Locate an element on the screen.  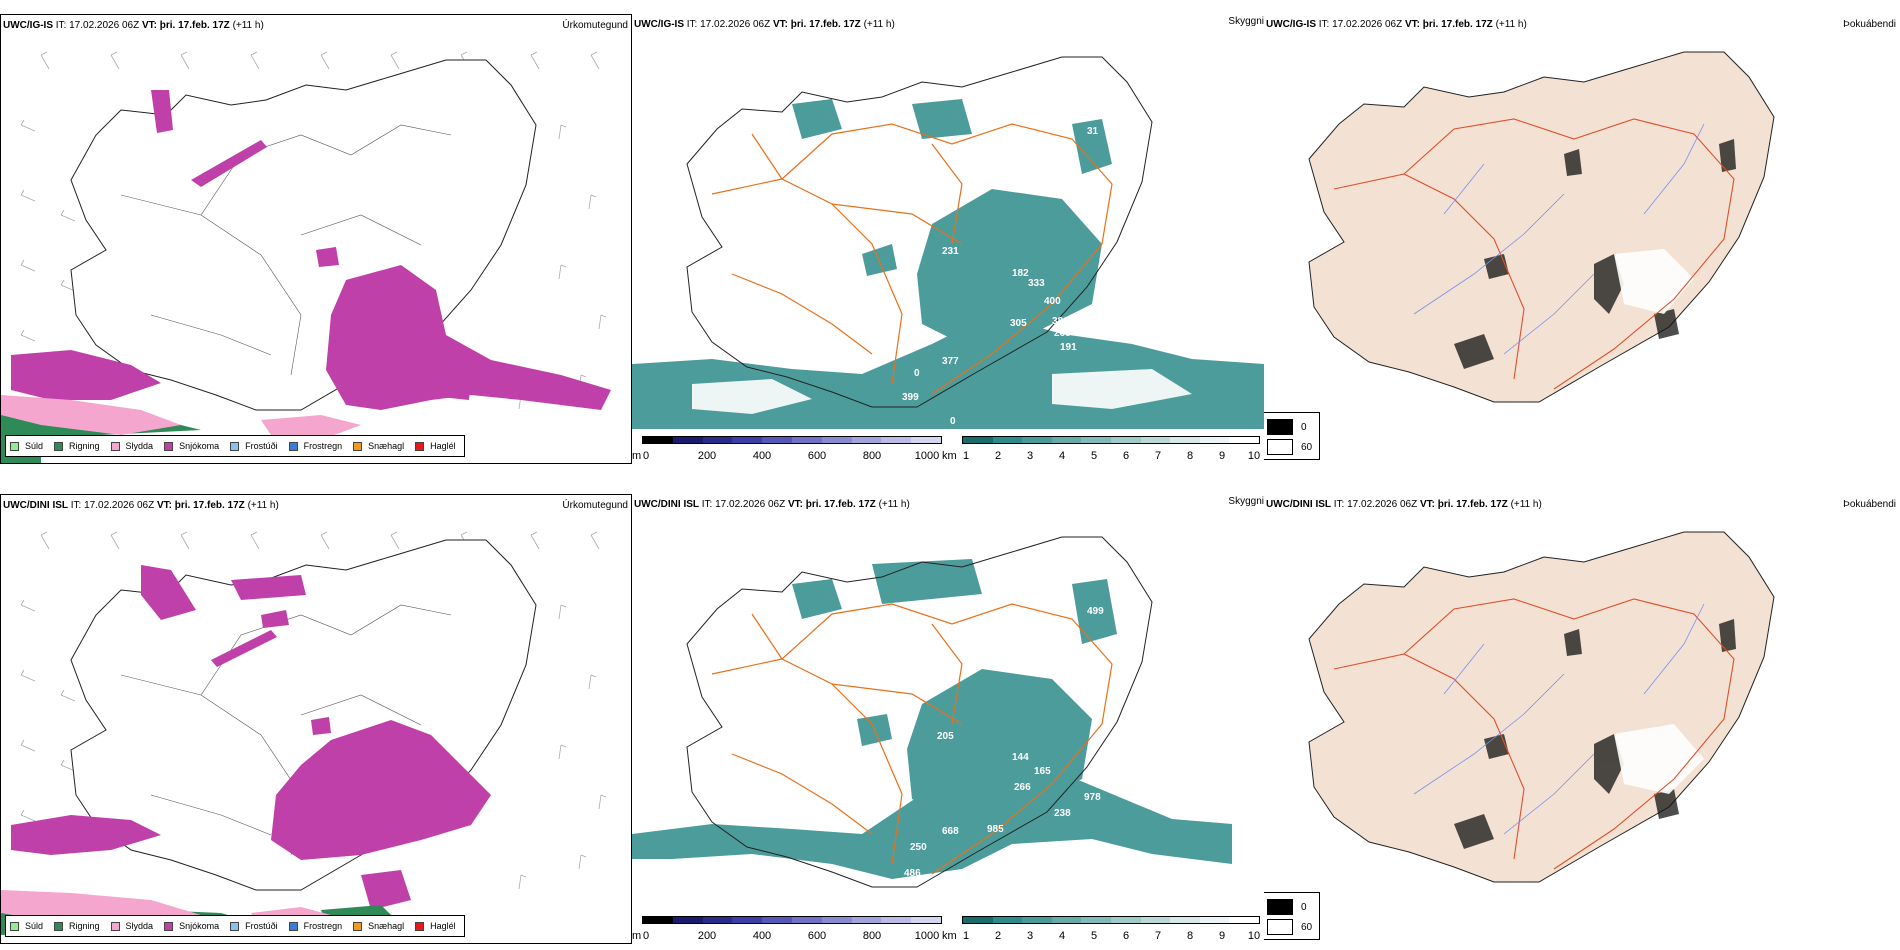
fog-map is located at coordinates (1541, 227).